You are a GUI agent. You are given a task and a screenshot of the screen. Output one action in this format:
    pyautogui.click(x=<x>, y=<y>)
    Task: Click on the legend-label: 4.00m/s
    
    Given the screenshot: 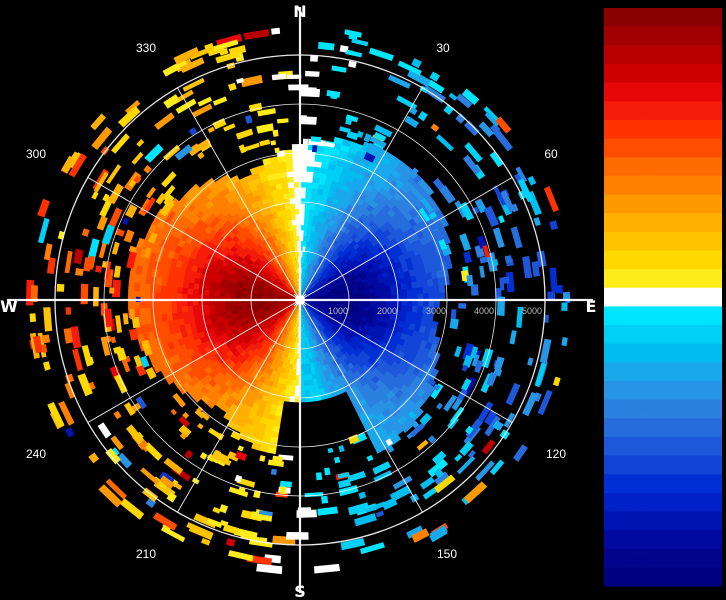 What is the action you would take?
    pyautogui.click(x=626, y=186)
    